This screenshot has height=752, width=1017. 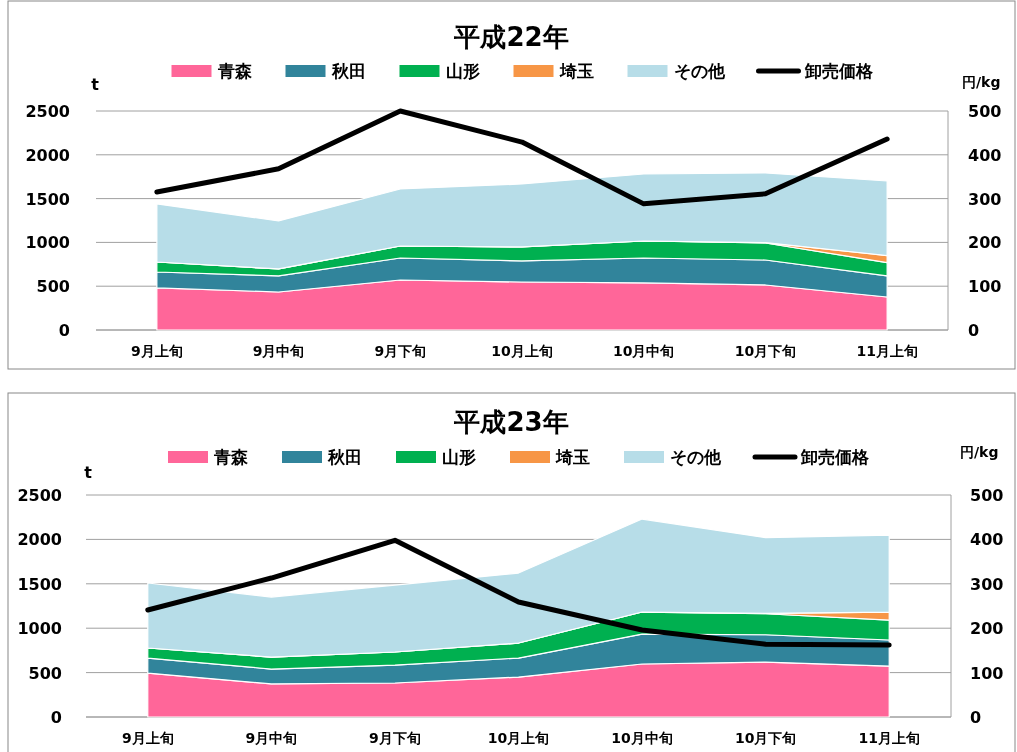 I want to click on chart-title: 平成23年, so click(x=511, y=422).